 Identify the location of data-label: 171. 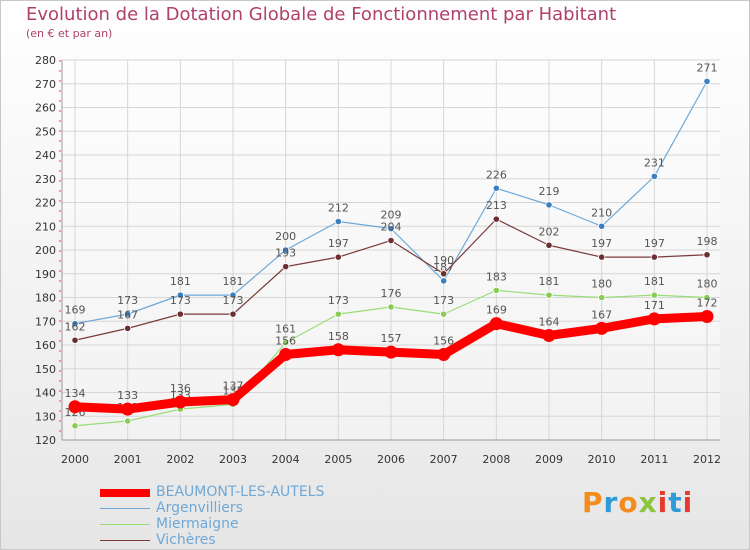
(654, 305).